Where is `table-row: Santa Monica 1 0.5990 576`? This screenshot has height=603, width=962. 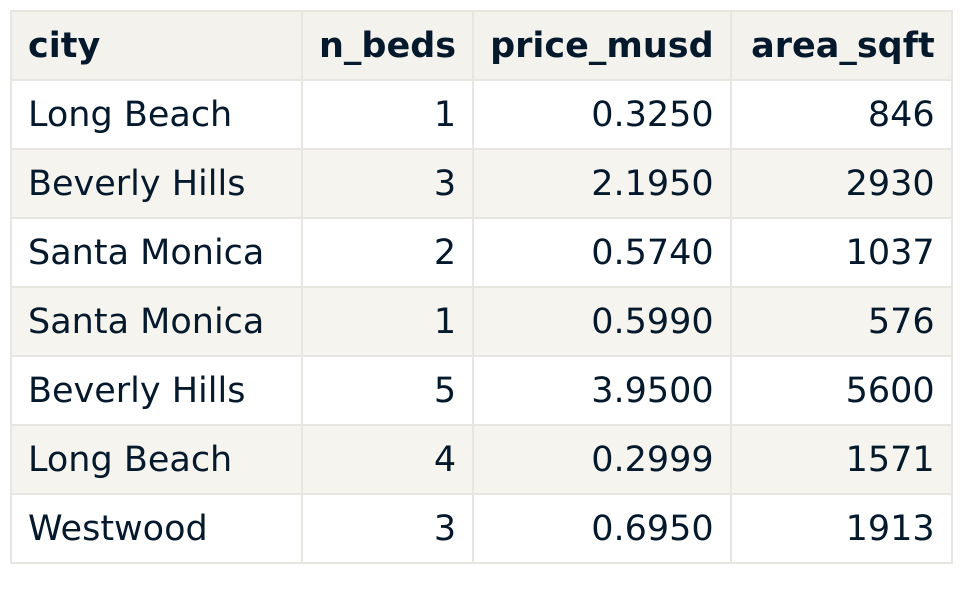
table-row: Santa Monica 1 0.5990 576 is located at coordinates (481, 321).